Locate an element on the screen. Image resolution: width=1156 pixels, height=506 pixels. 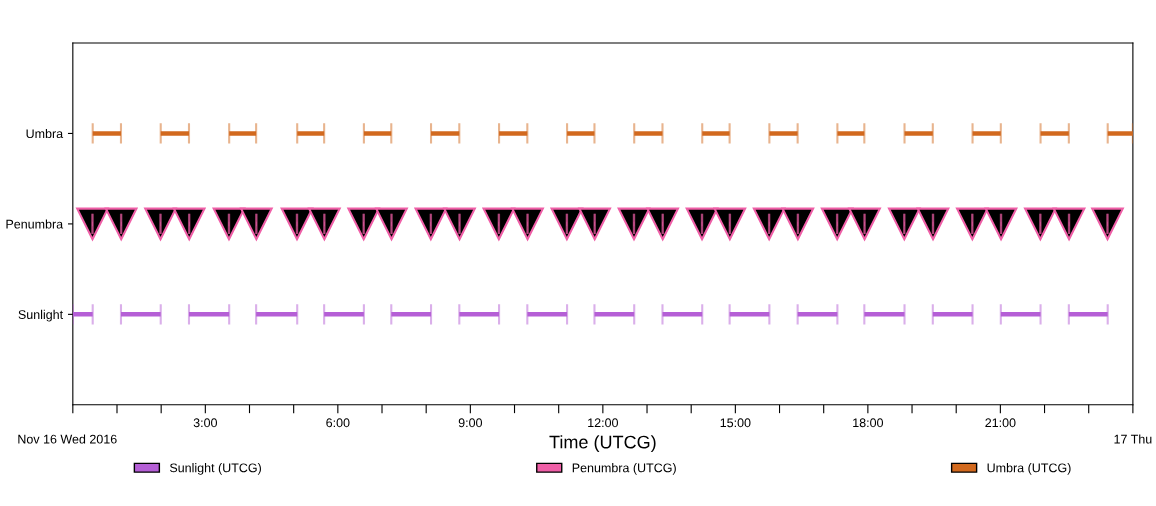
y-tick-label: Sunlight is located at coordinates (41, 315).